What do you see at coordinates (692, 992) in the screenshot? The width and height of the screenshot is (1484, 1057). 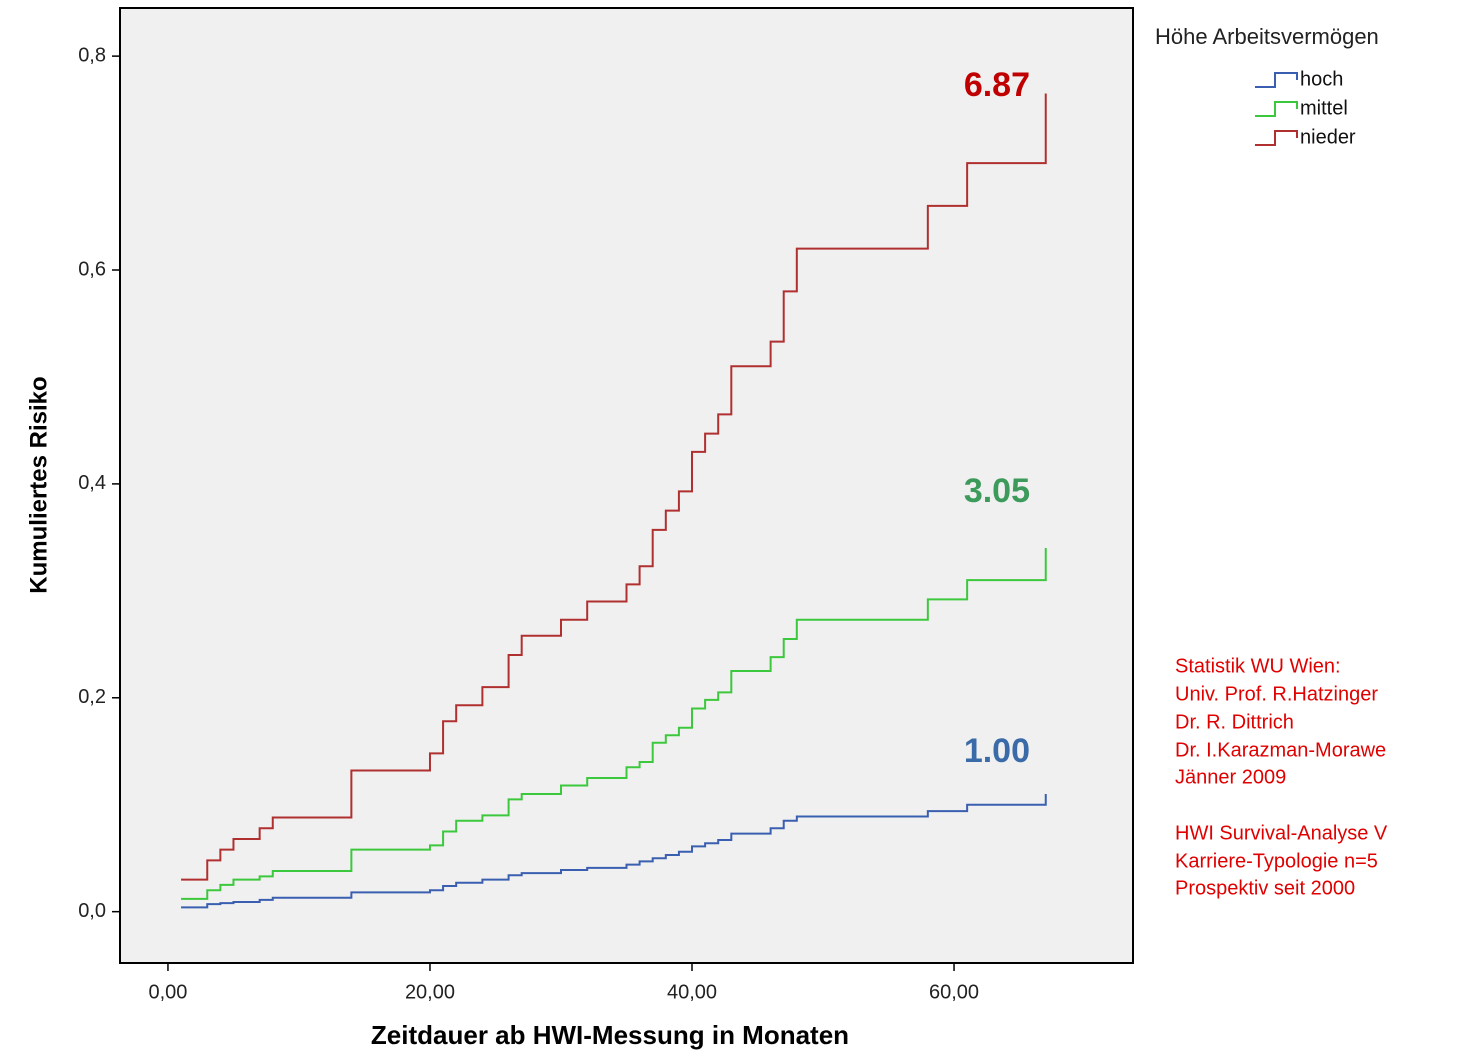 I see `x-tick-label: 40,00` at bounding box center [692, 992].